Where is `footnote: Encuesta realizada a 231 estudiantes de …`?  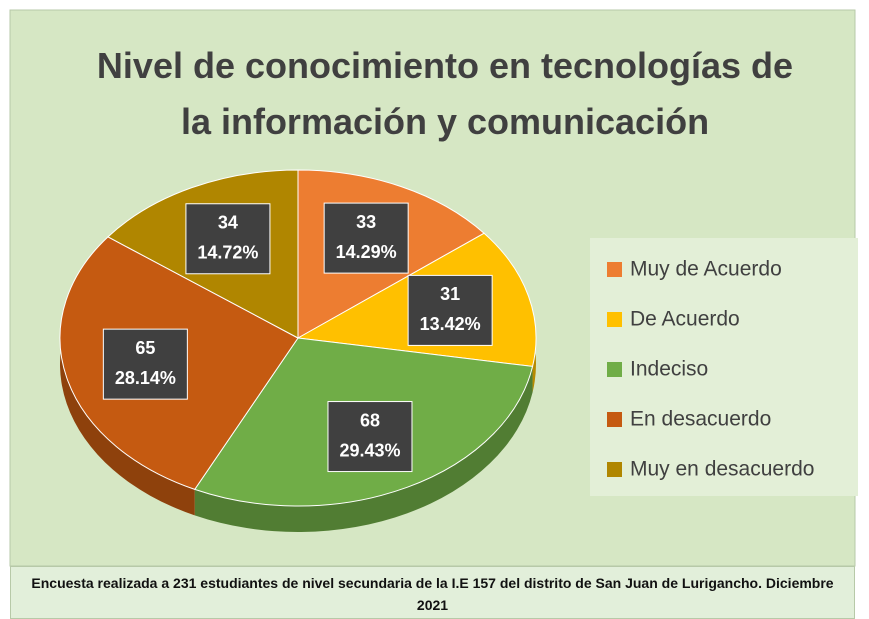
footnote: Encuesta realizada a 231 estudiantes de … is located at coordinates (432, 592).